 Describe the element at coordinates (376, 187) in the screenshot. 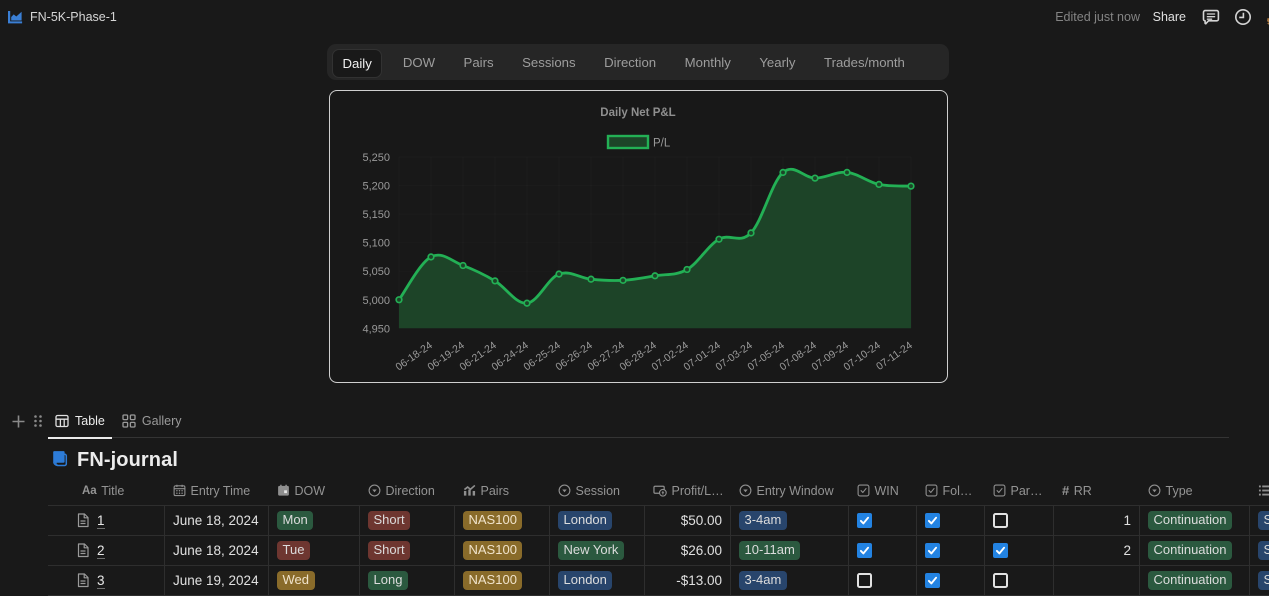

I see `svg-text: 5,200` at that location.